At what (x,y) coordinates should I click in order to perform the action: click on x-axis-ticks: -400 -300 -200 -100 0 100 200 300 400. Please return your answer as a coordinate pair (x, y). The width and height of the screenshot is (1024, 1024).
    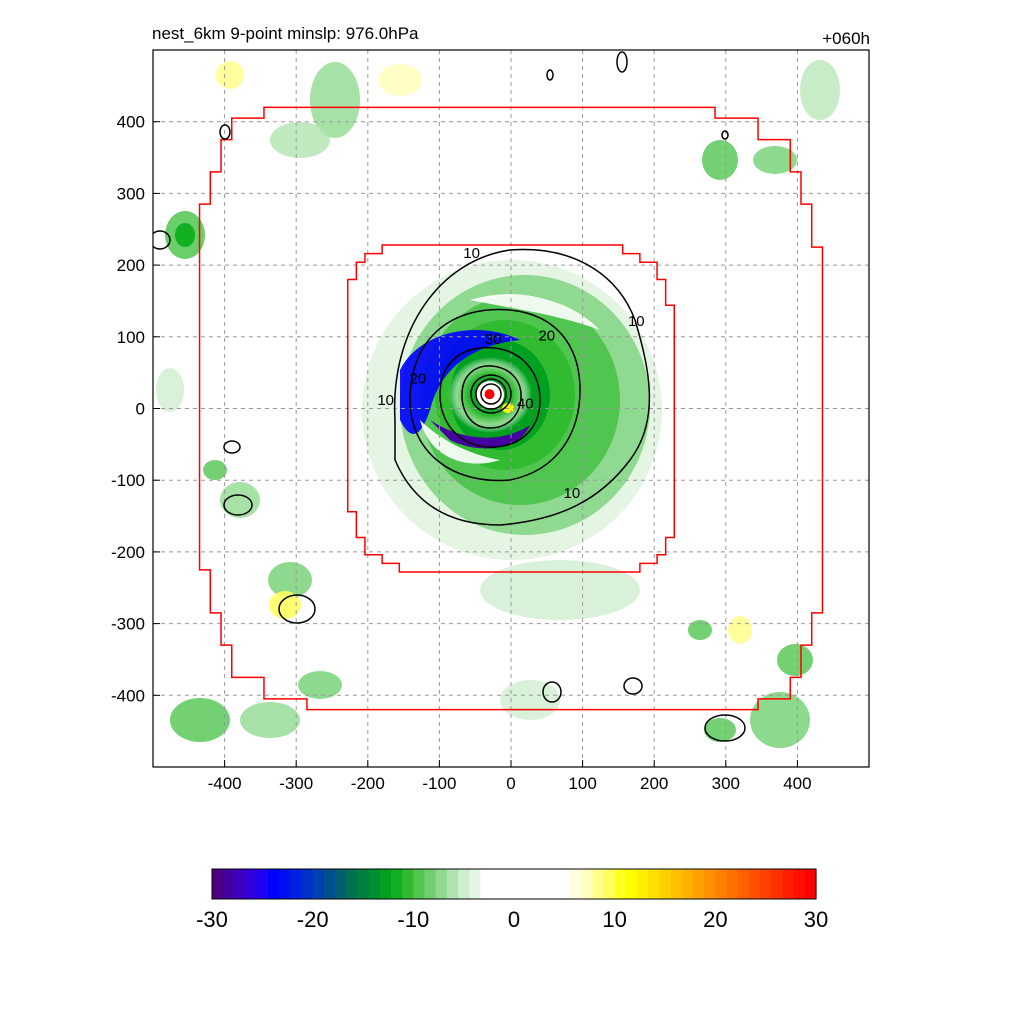
    Looking at the image, I should click on (510, 776).